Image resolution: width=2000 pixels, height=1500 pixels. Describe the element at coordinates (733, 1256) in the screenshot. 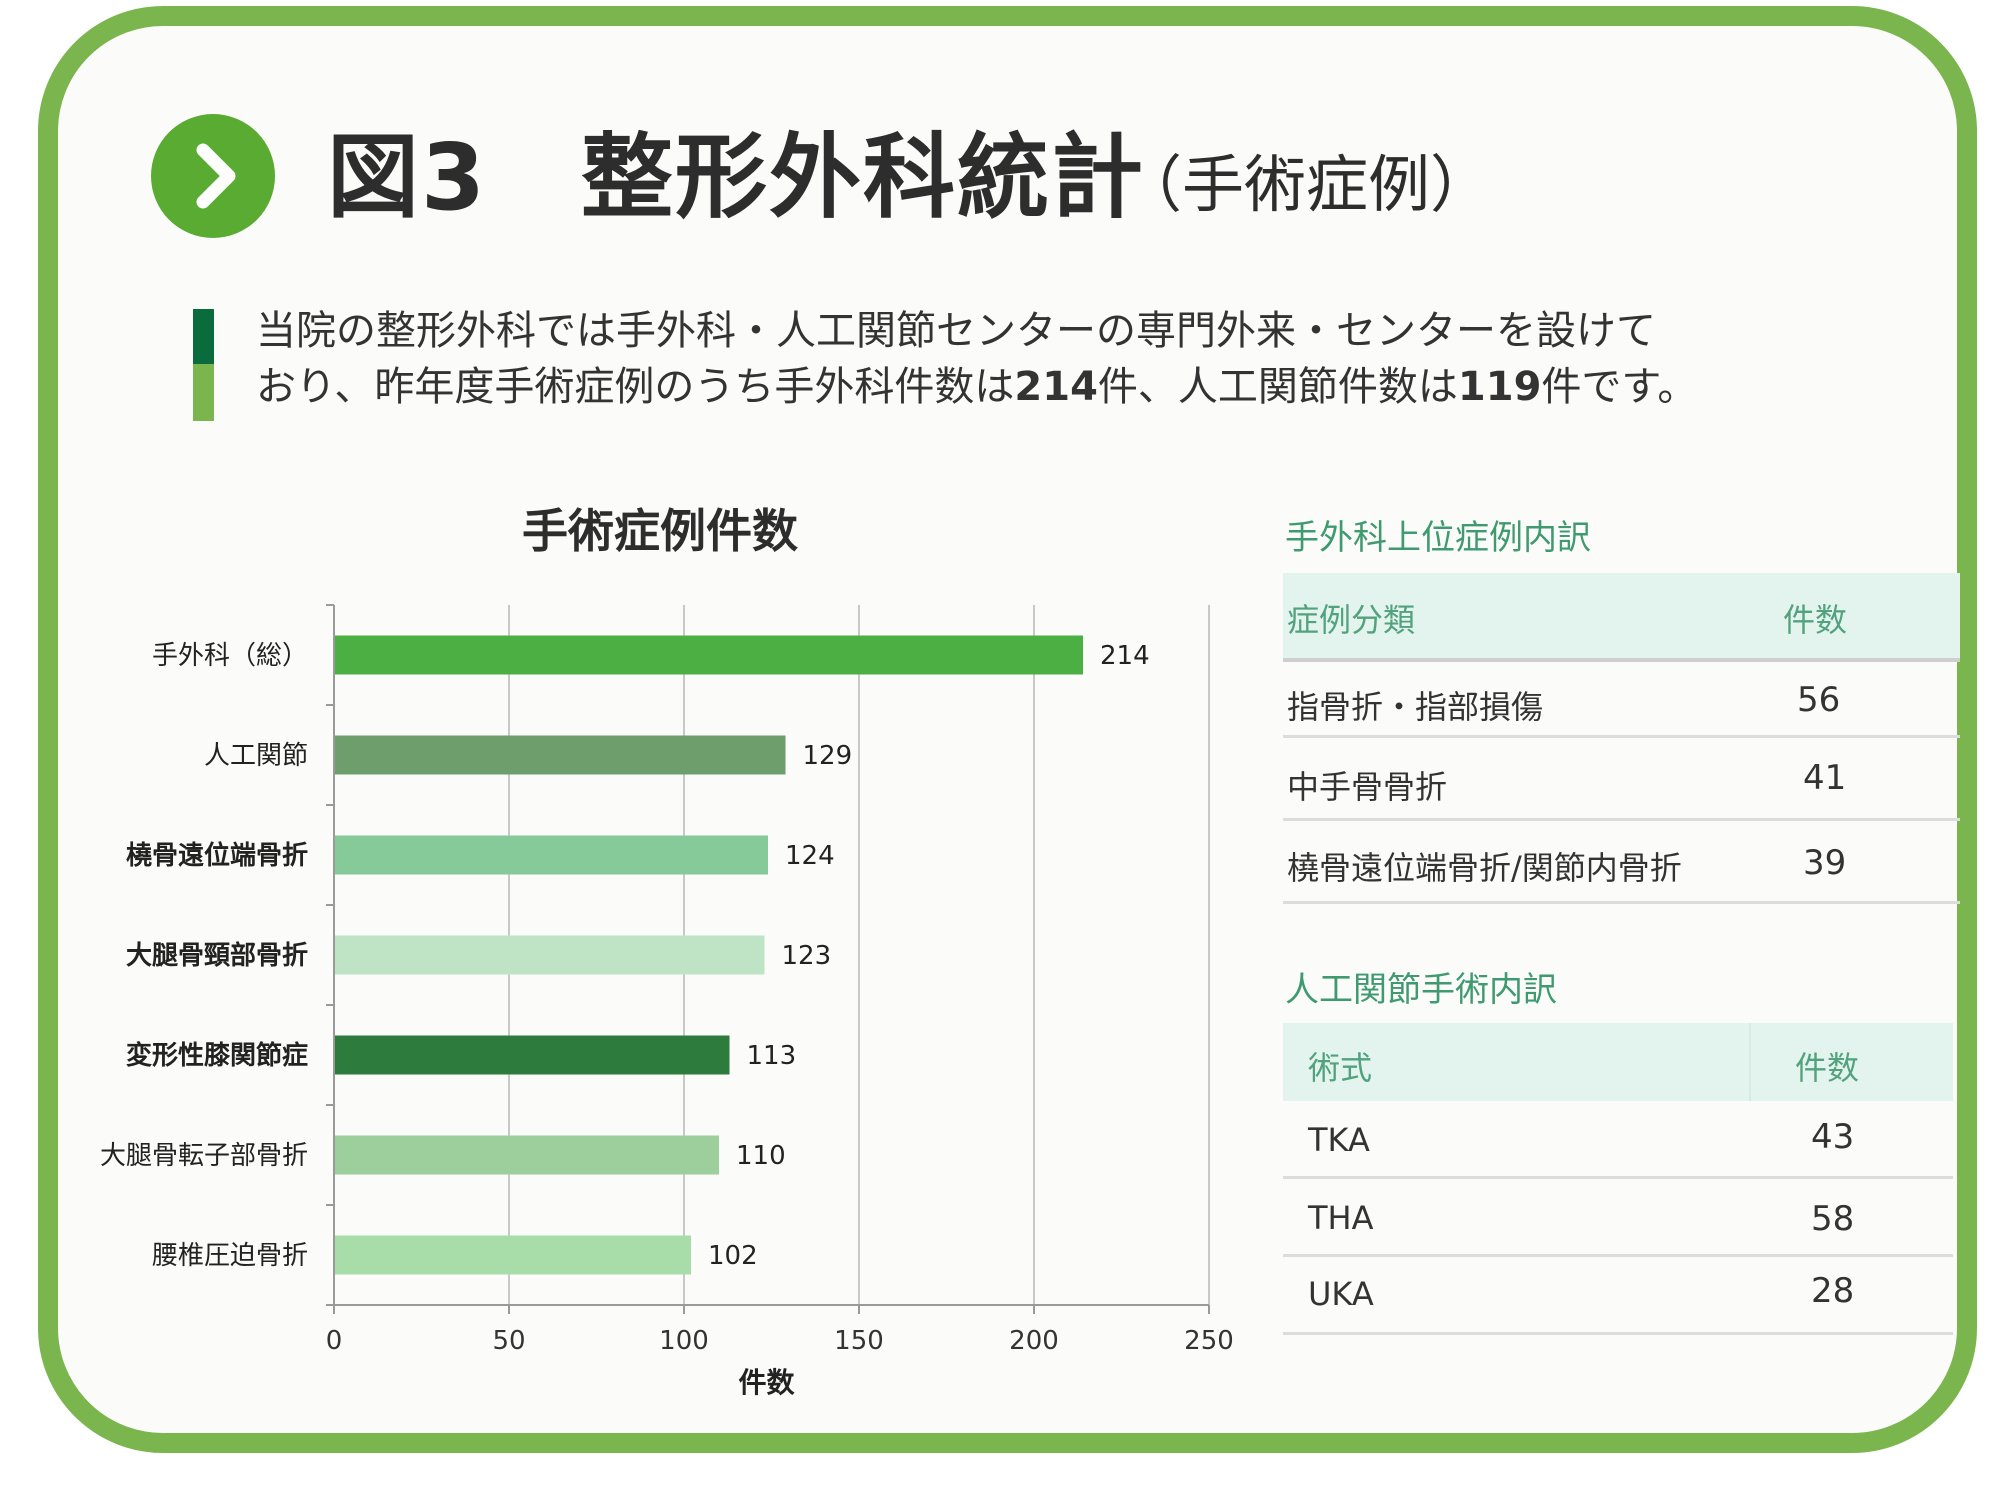

I see `bar-value-label: 102` at that location.